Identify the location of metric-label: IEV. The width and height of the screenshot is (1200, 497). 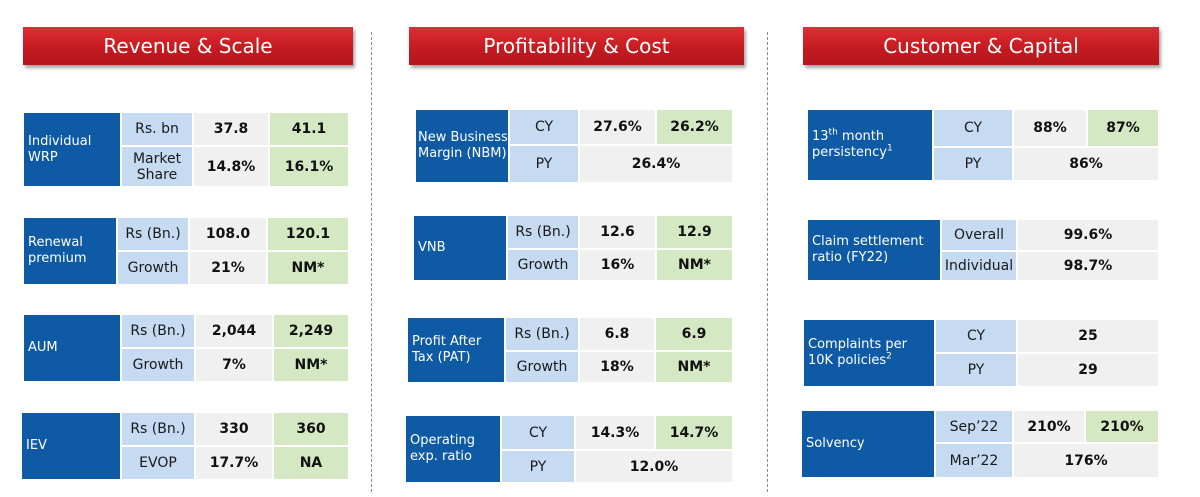
(71, 446).